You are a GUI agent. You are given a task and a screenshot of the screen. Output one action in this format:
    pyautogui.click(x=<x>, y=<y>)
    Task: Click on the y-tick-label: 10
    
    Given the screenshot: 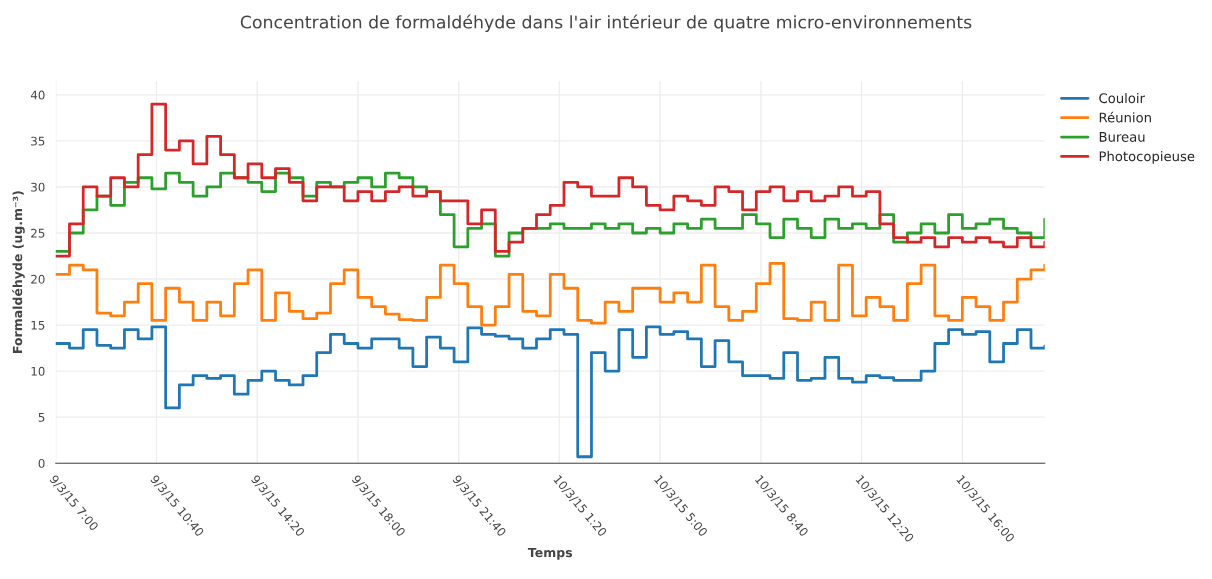 What is the action you would take?
    pyautogui.click(x=38, y=371)
    